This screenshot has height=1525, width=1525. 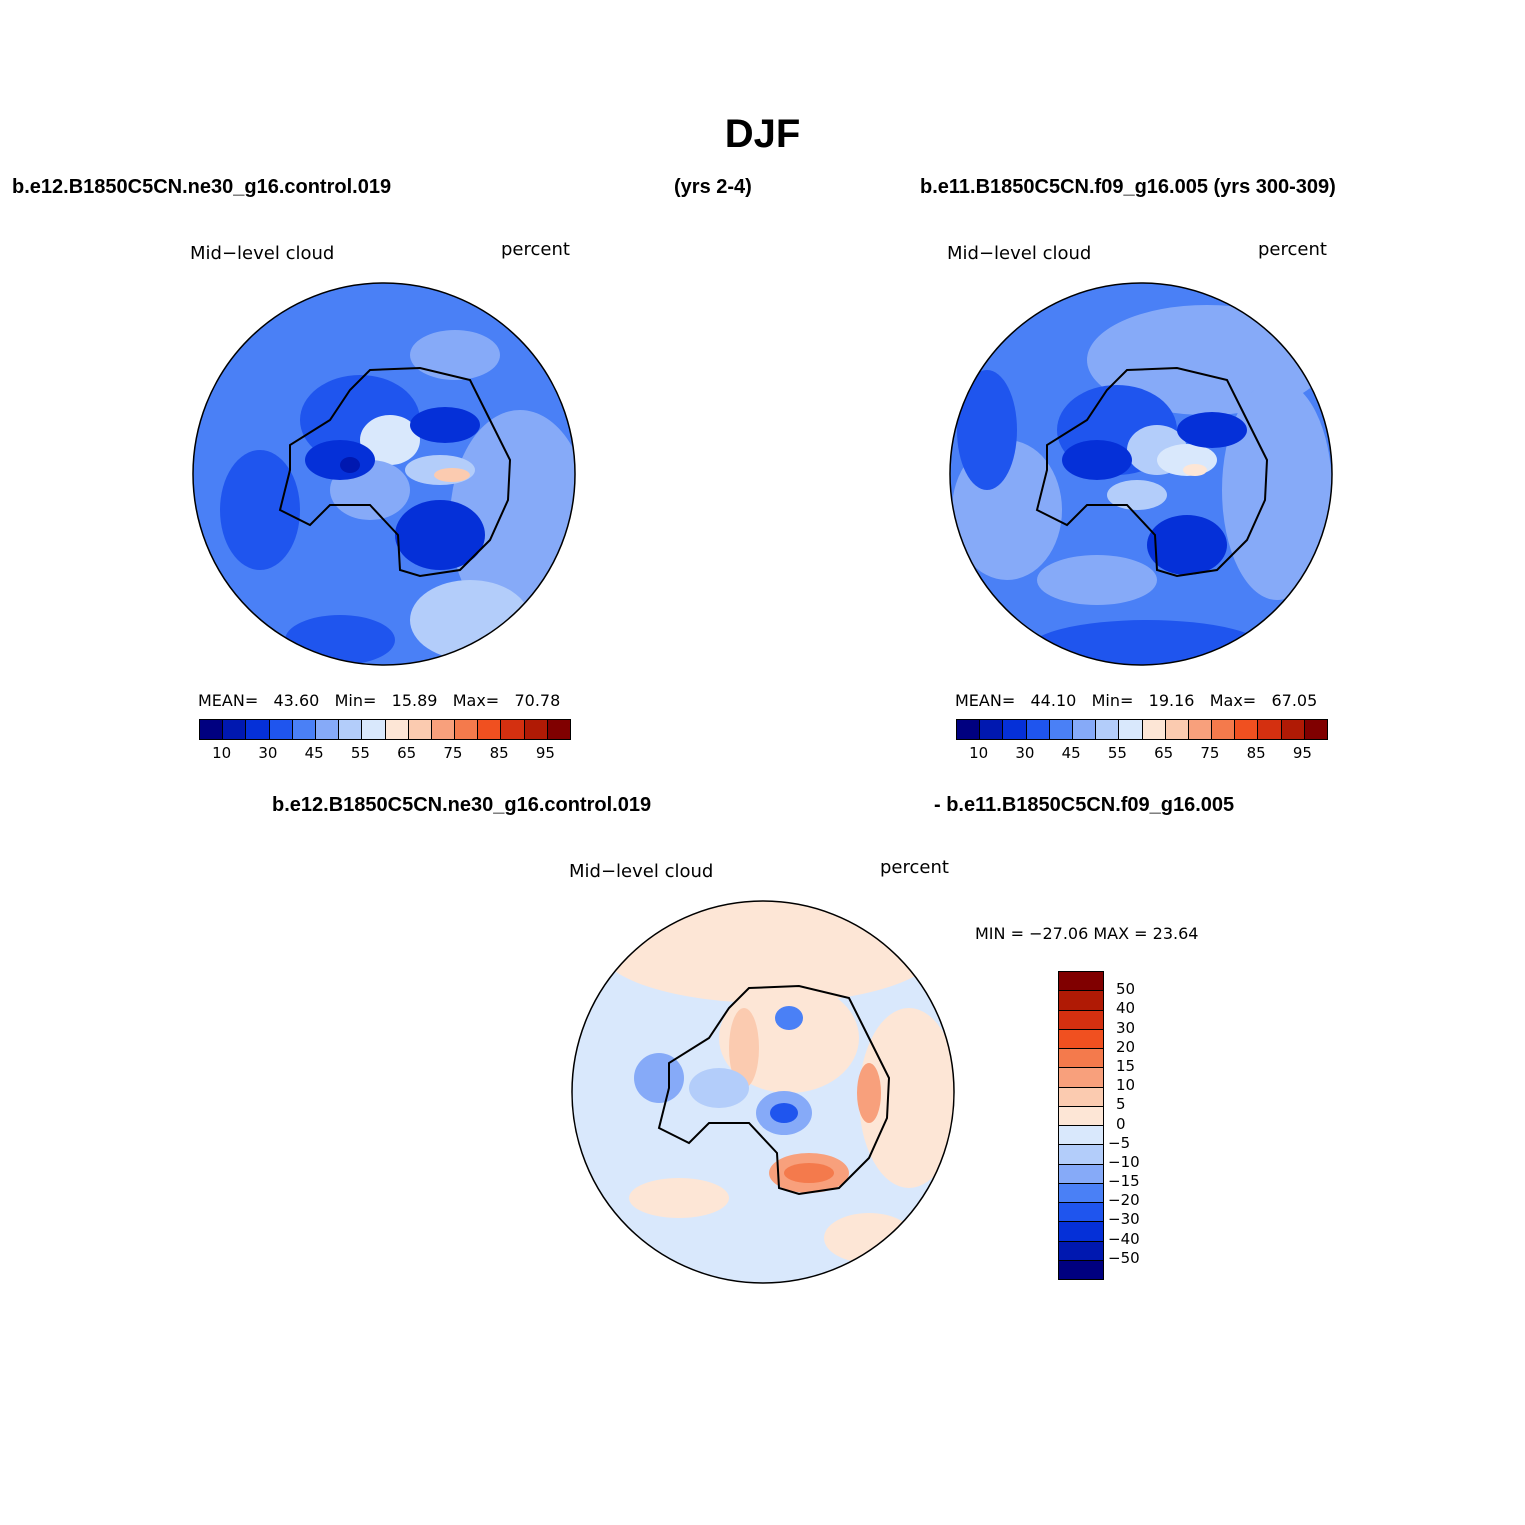 I want to click on diff-colorbar-tick-label: 10, so click(x=1126, y=1085).